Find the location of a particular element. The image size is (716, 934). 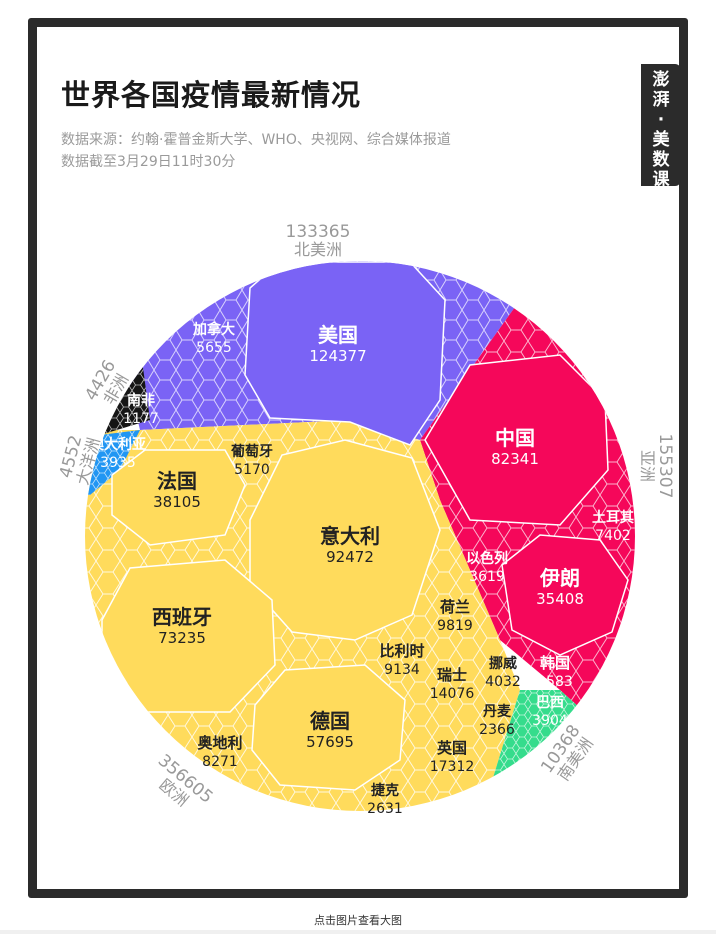

brand-logo: 澎 湃 · 美 数 课 is located at coordinates (661, 127).